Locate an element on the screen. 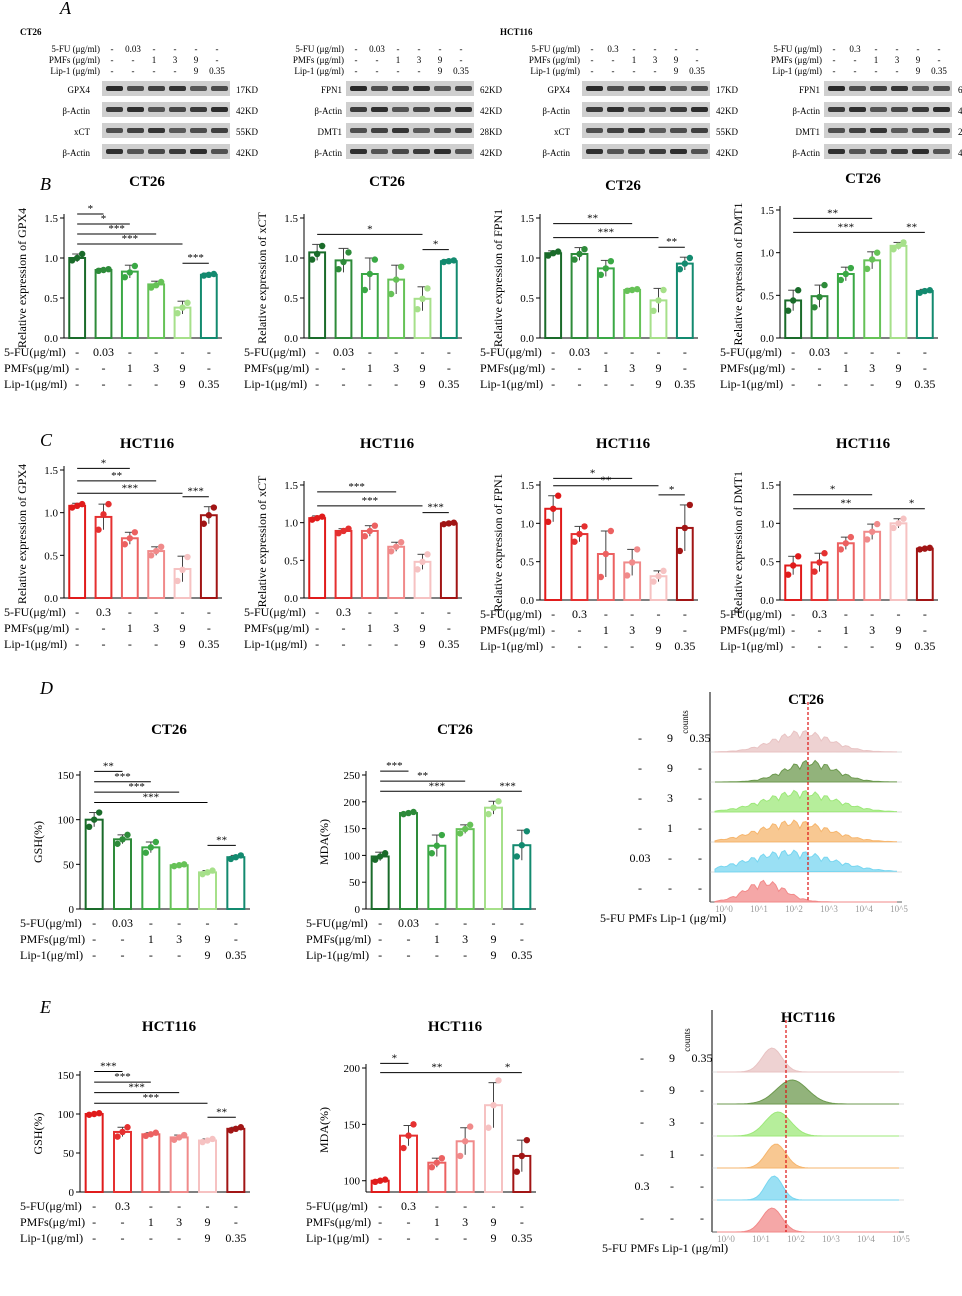 This screenshot has height=1296, width=962. blot-cell-line: CT26 is located at coordinates (31, 32).